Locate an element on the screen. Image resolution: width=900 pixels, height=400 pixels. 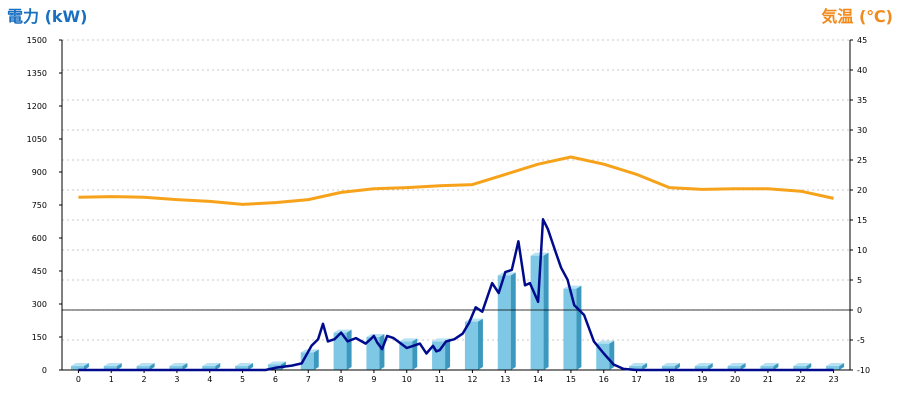
right-tick-label-25: 25 is located at coordinates (862, 160).